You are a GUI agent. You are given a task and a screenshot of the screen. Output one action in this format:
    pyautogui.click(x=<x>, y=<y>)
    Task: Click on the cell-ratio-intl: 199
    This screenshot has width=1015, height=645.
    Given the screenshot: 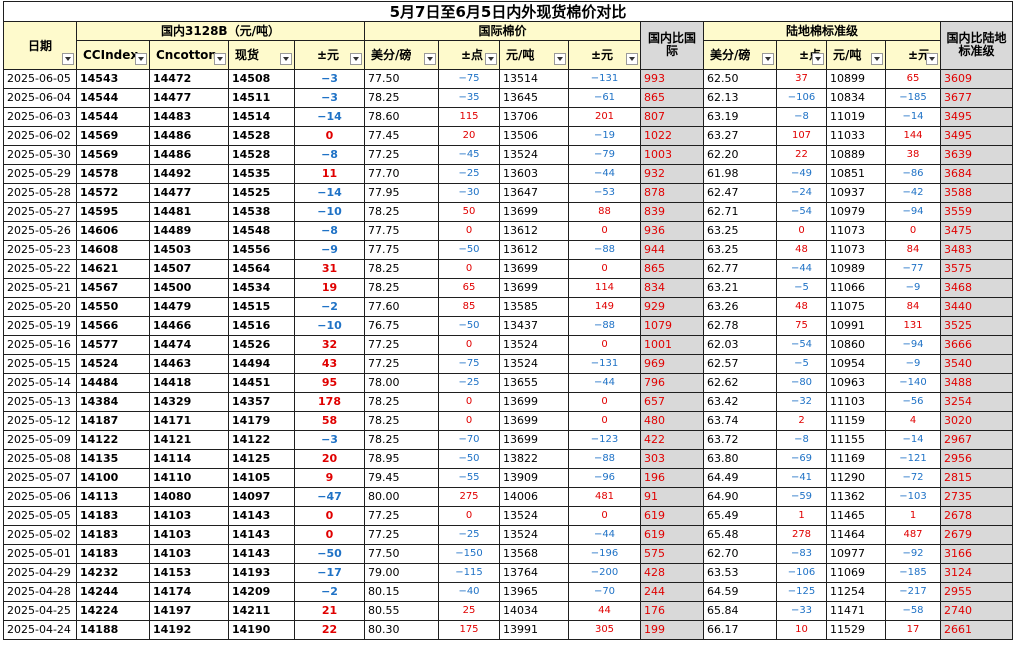 What is the action you would take?
    pyautogui.click(x=672, y=630)
    